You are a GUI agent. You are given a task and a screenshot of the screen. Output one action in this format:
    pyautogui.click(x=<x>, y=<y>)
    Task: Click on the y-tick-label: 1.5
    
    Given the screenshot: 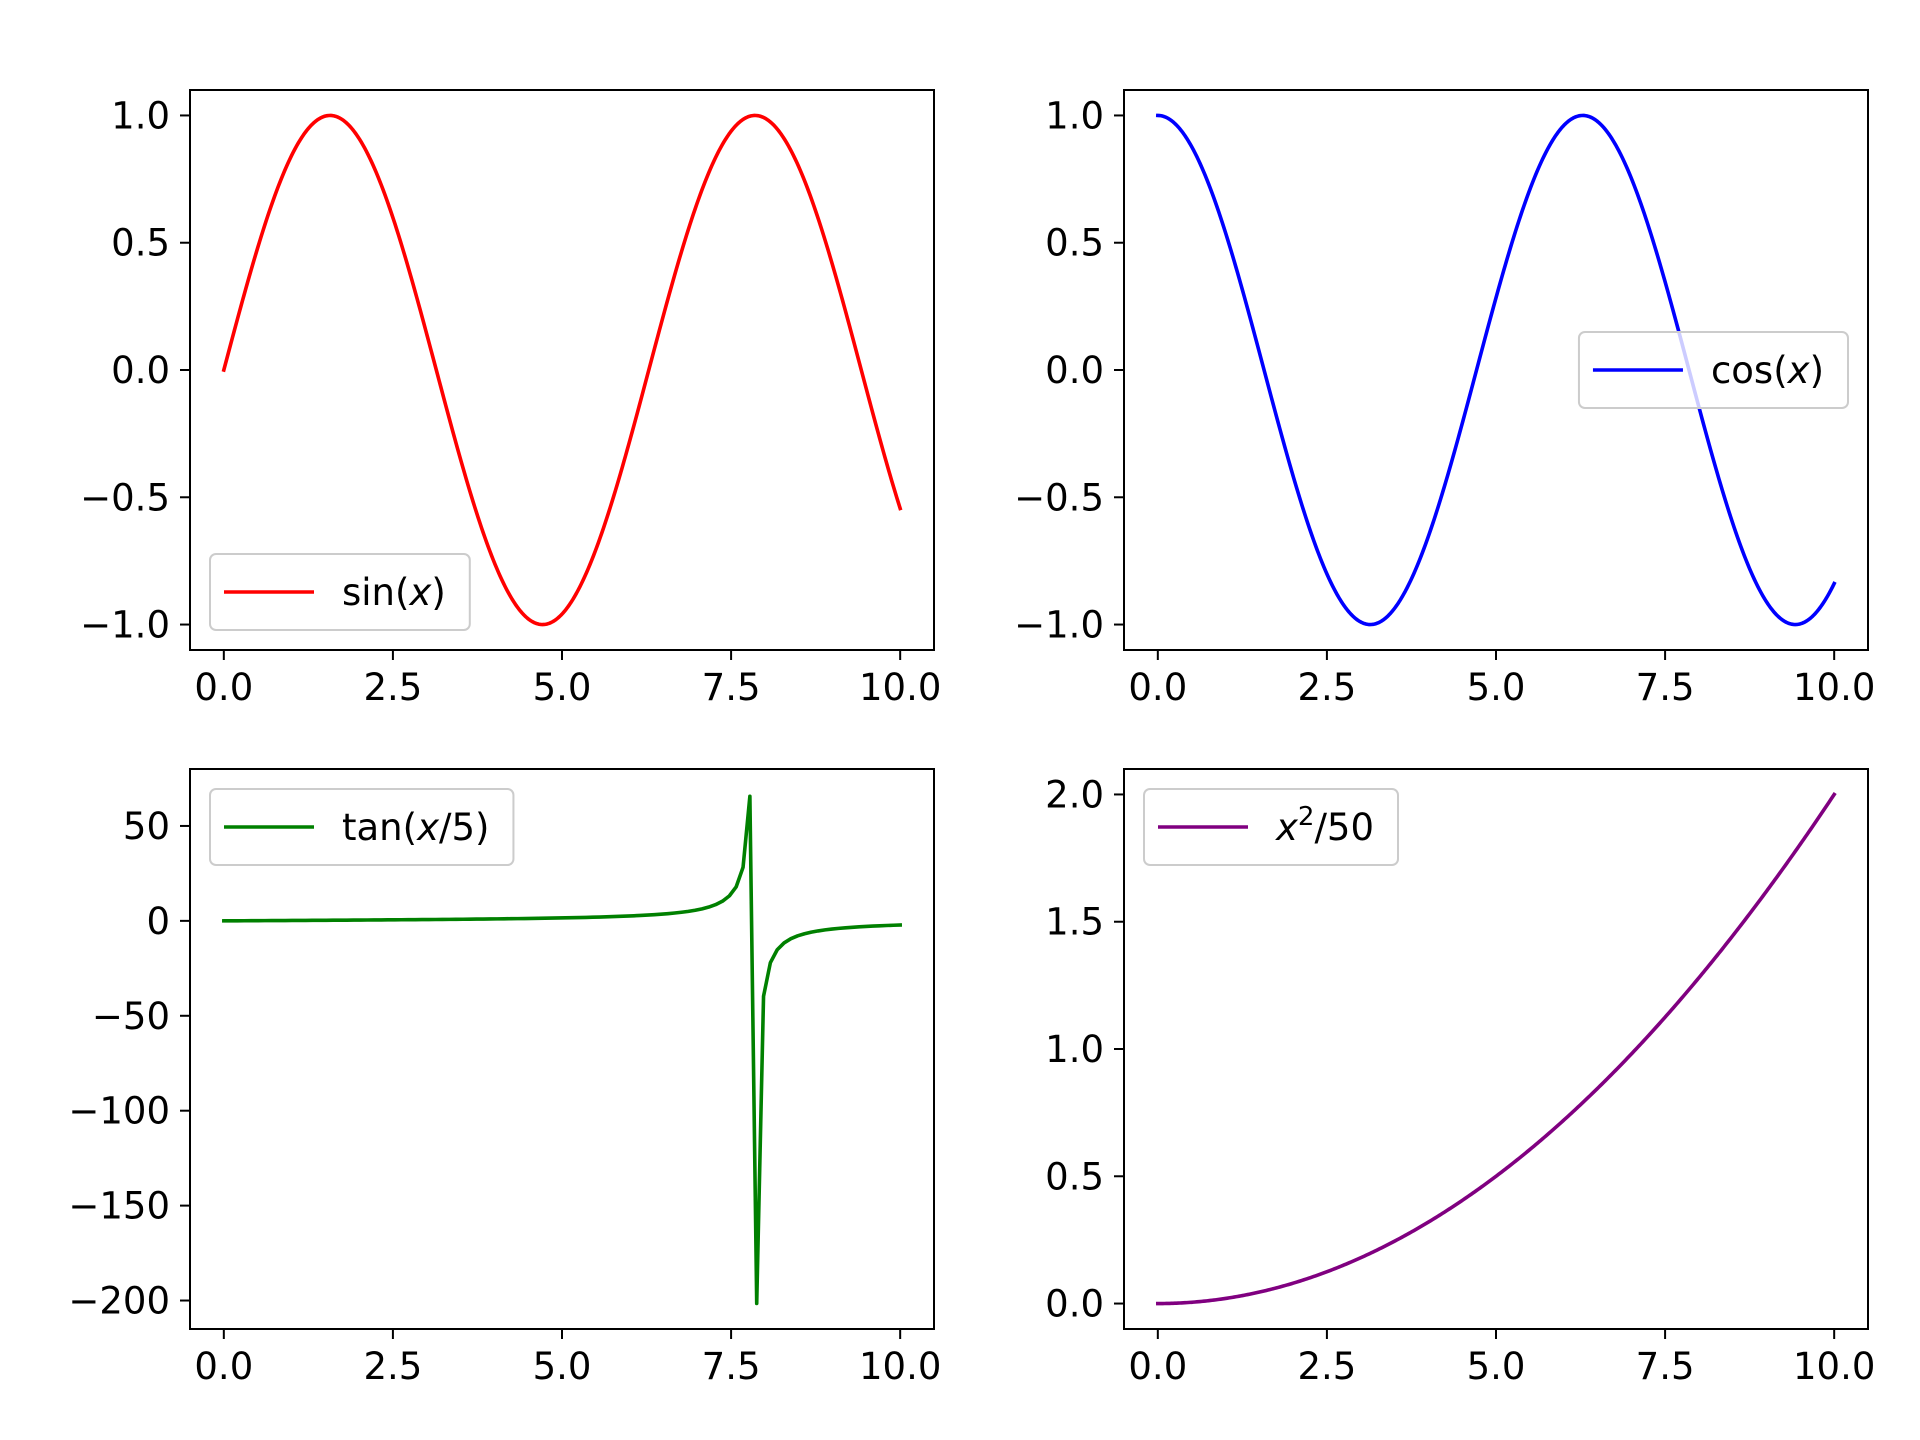 What is the action you would take?
    pyautogui.click(x=1074, y=922)
    